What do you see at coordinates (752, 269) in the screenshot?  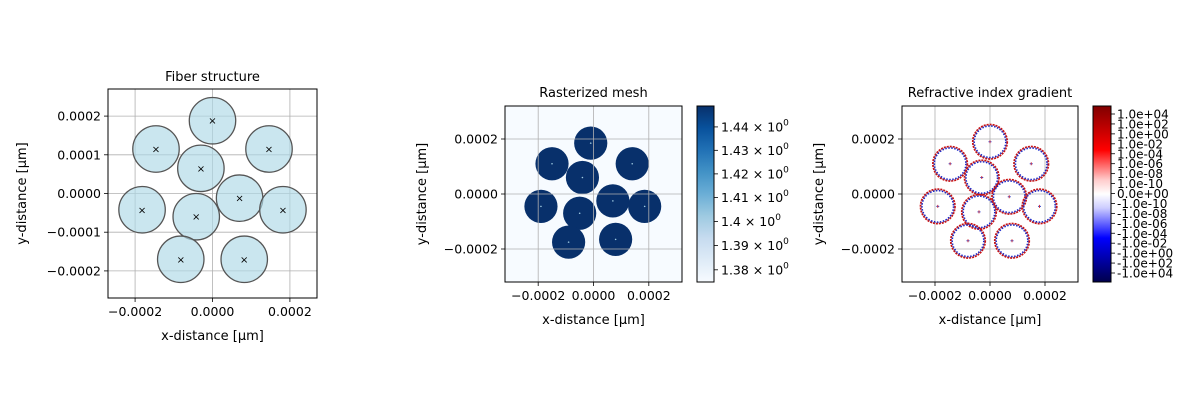 I see `tick-base: 1.38 × 10` at bounding box center [752, 269].